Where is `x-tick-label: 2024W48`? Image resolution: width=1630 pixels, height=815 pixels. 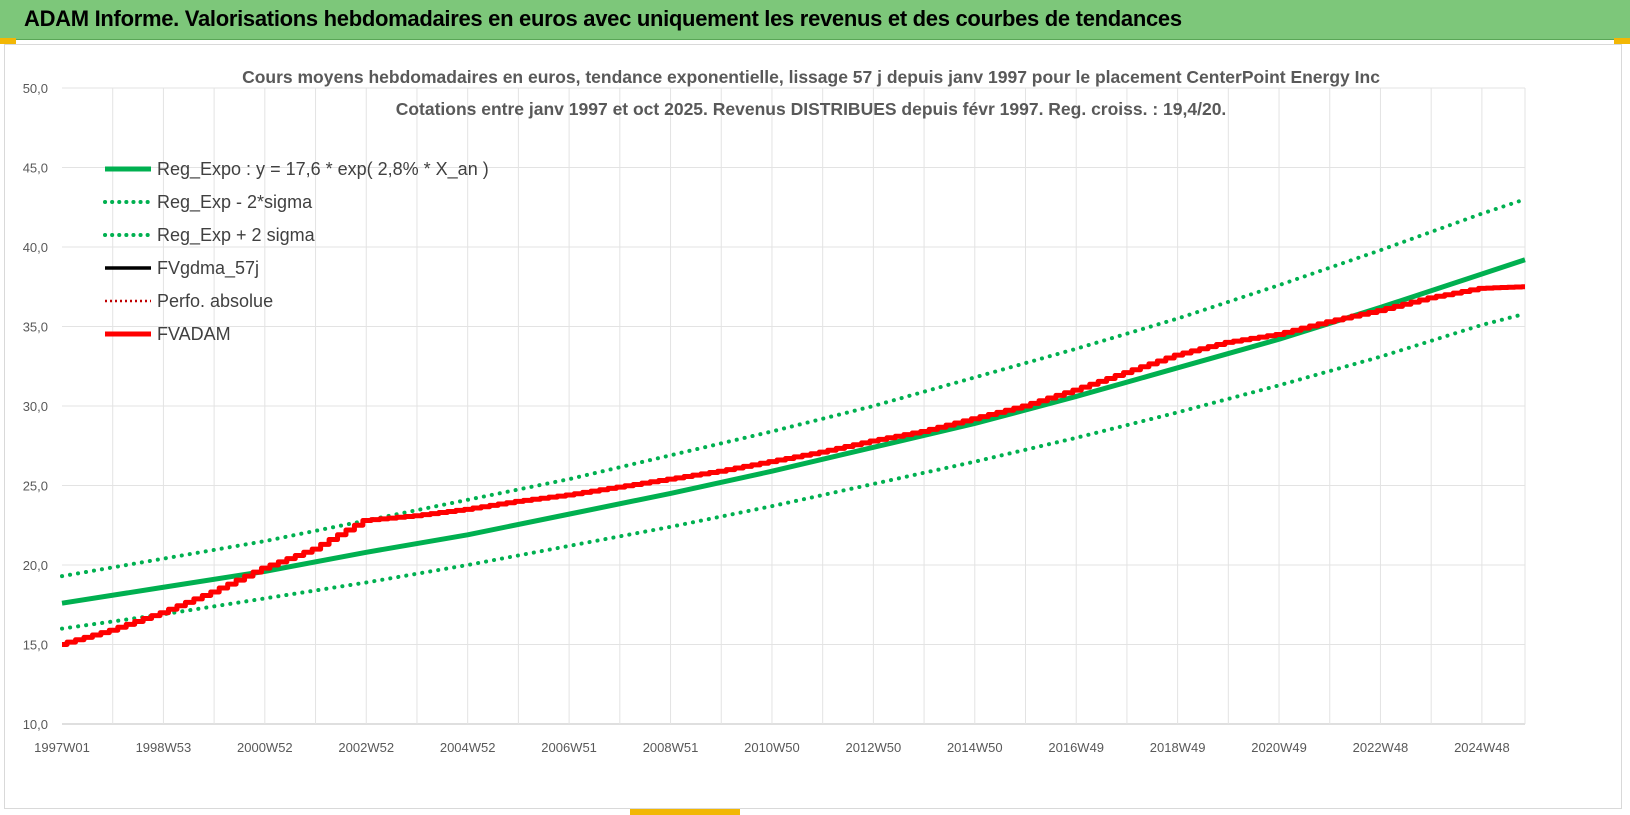 x-tick-label: 2024W48 is located at coordinates (1482, 747).